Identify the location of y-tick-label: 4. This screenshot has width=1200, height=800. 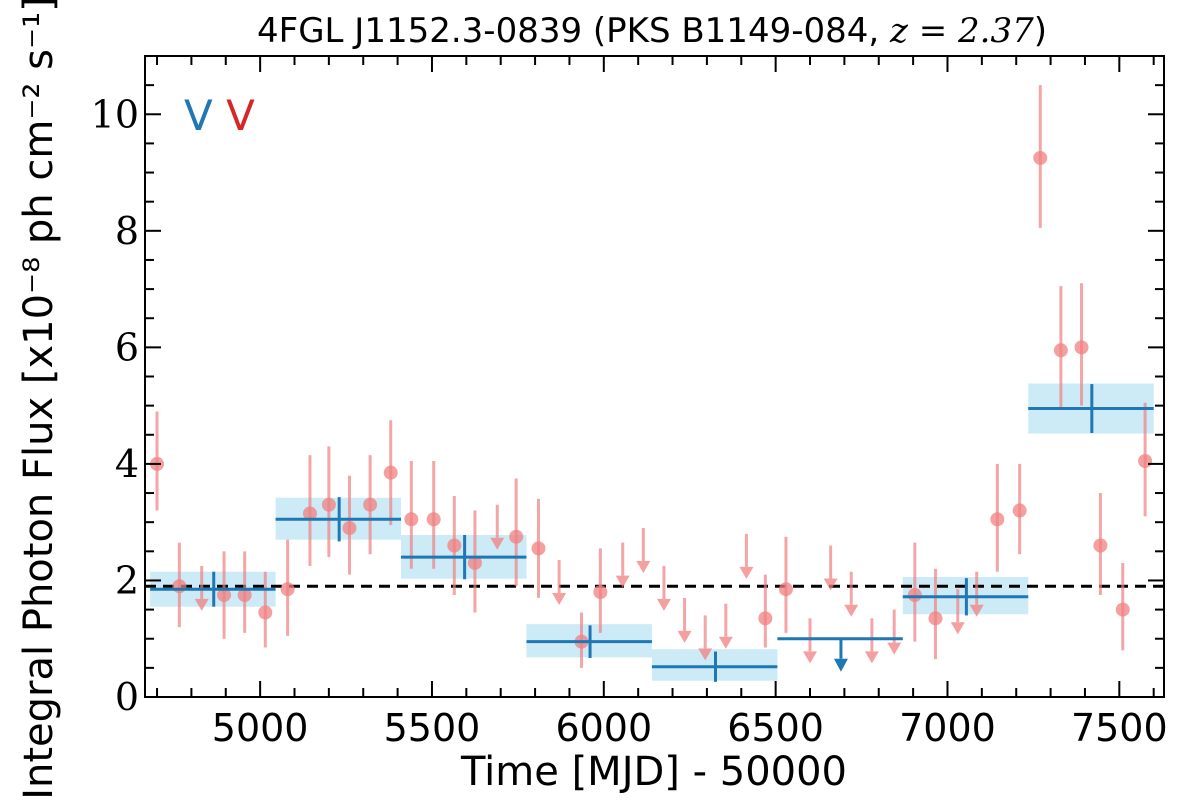
(127, 464).